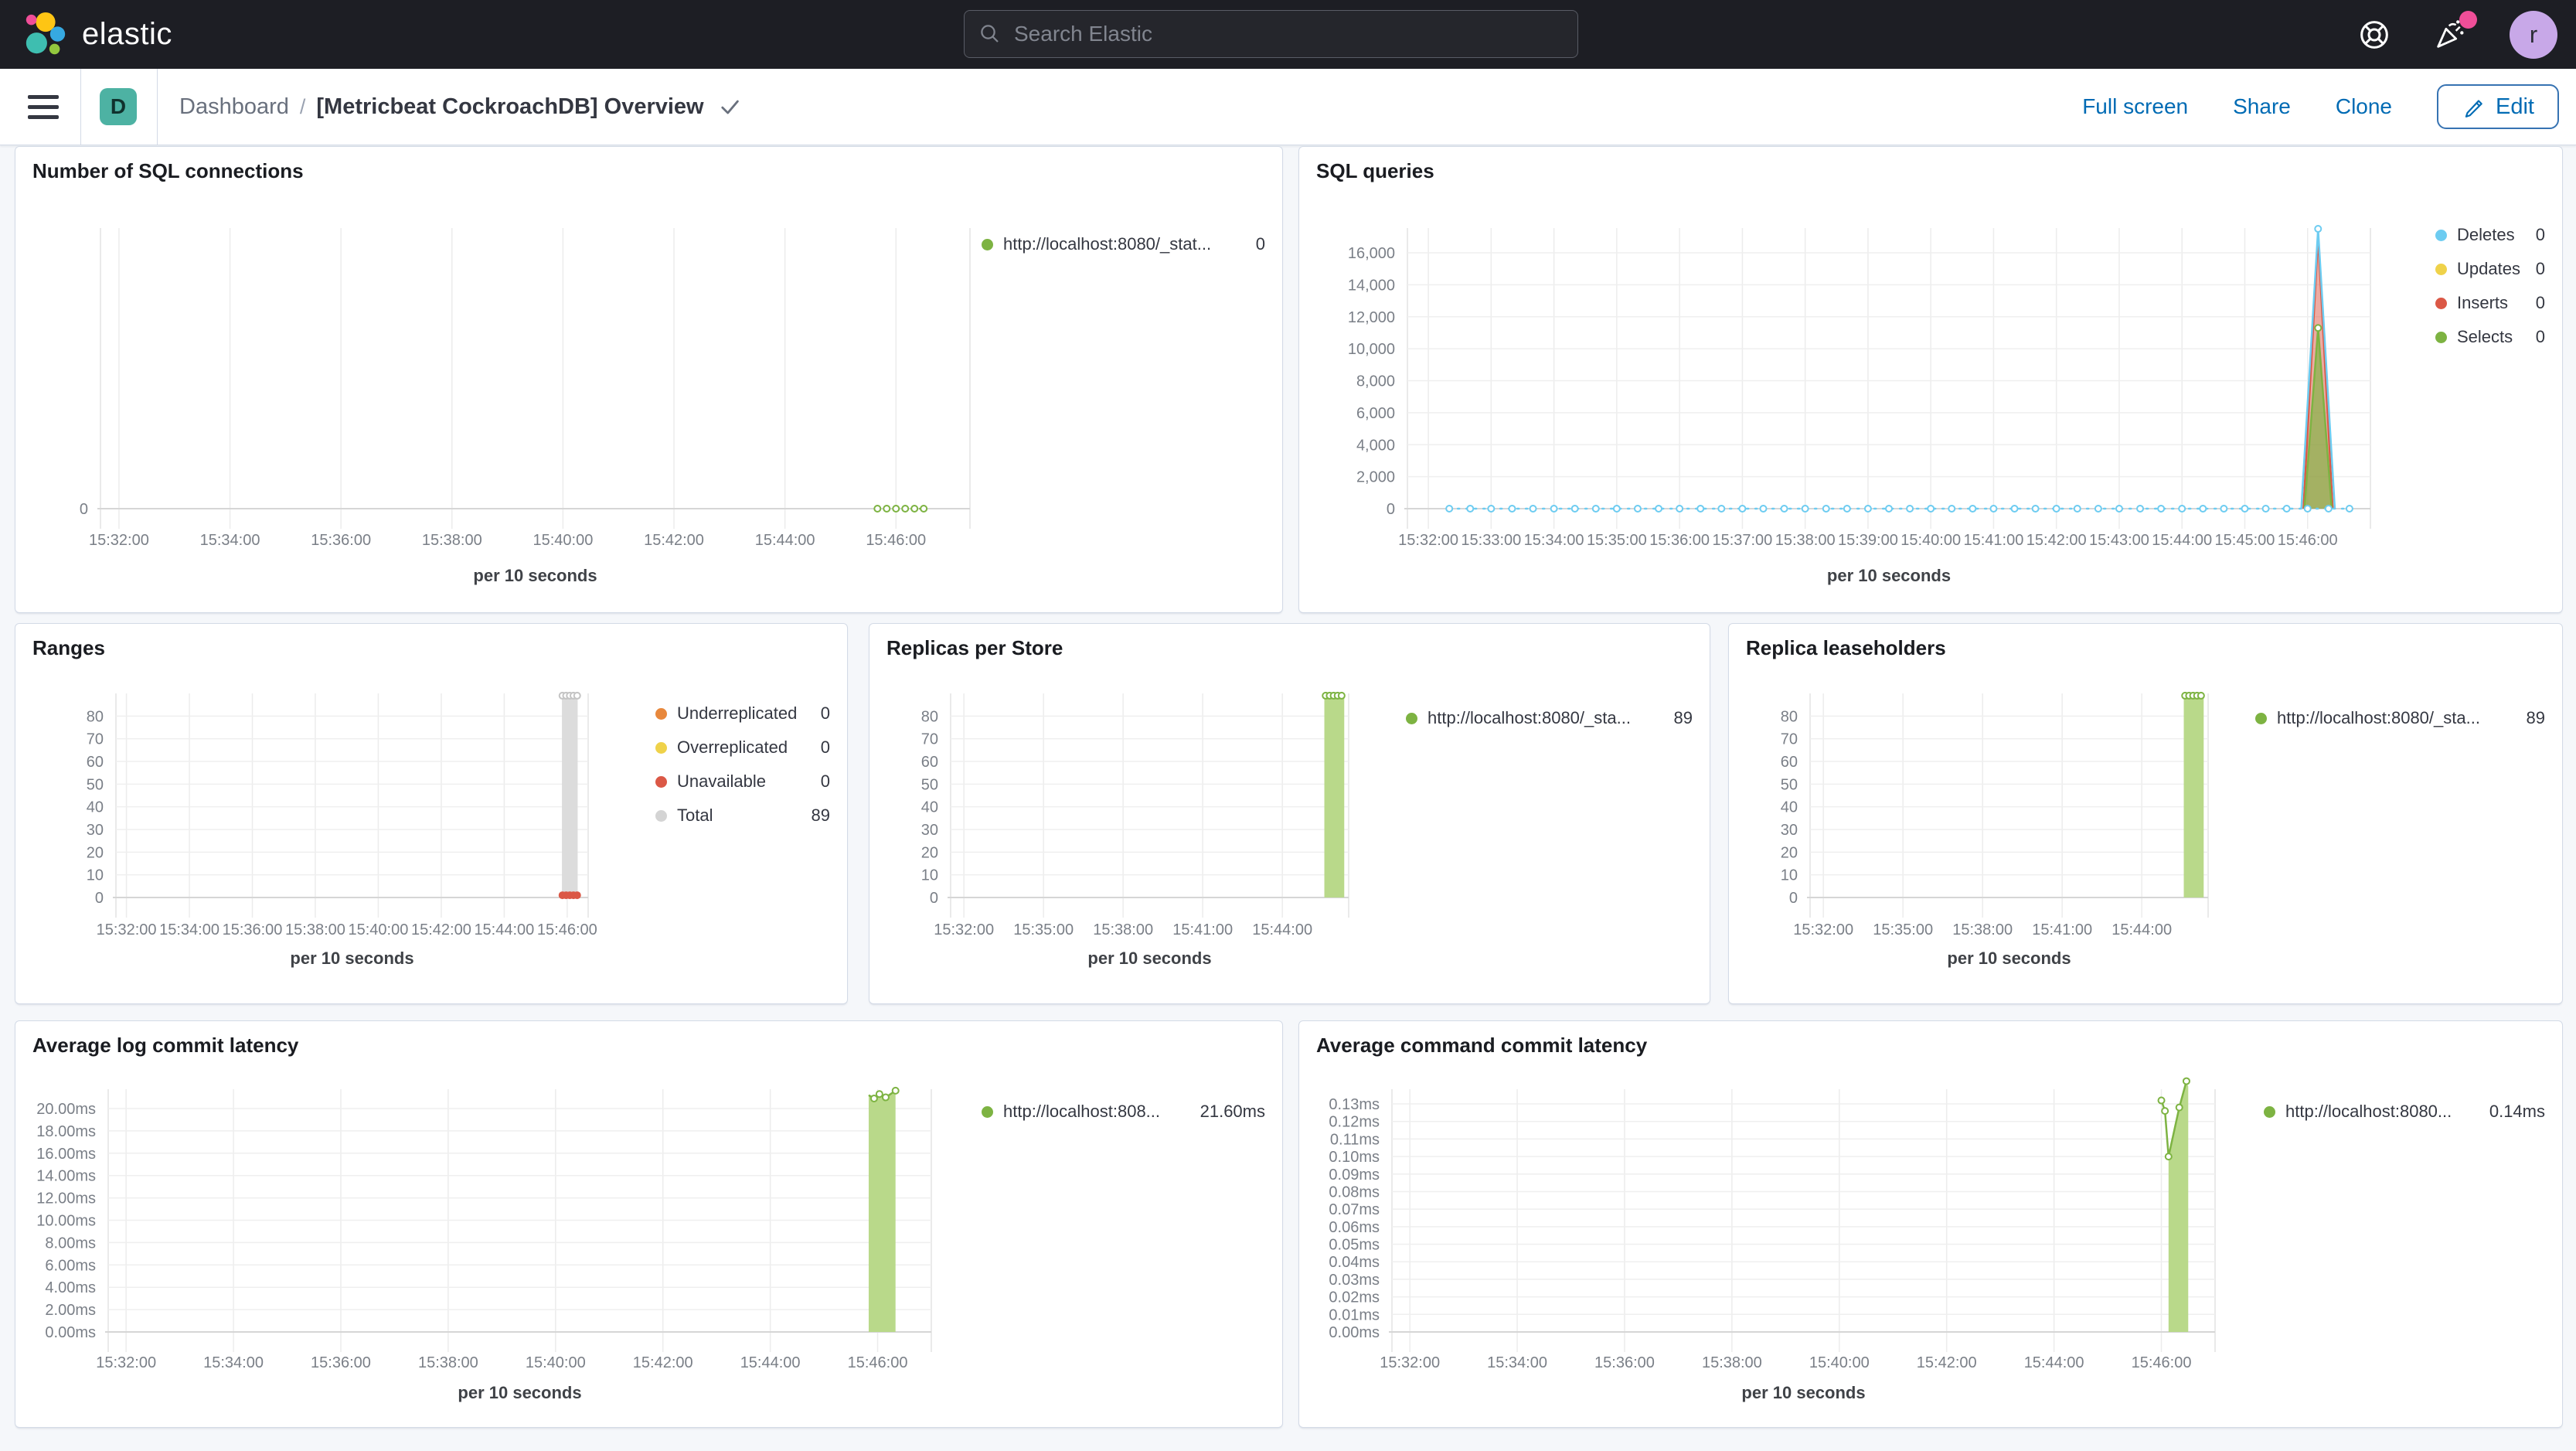  I want to click on edit-button: Edit, so click(2498, 106).